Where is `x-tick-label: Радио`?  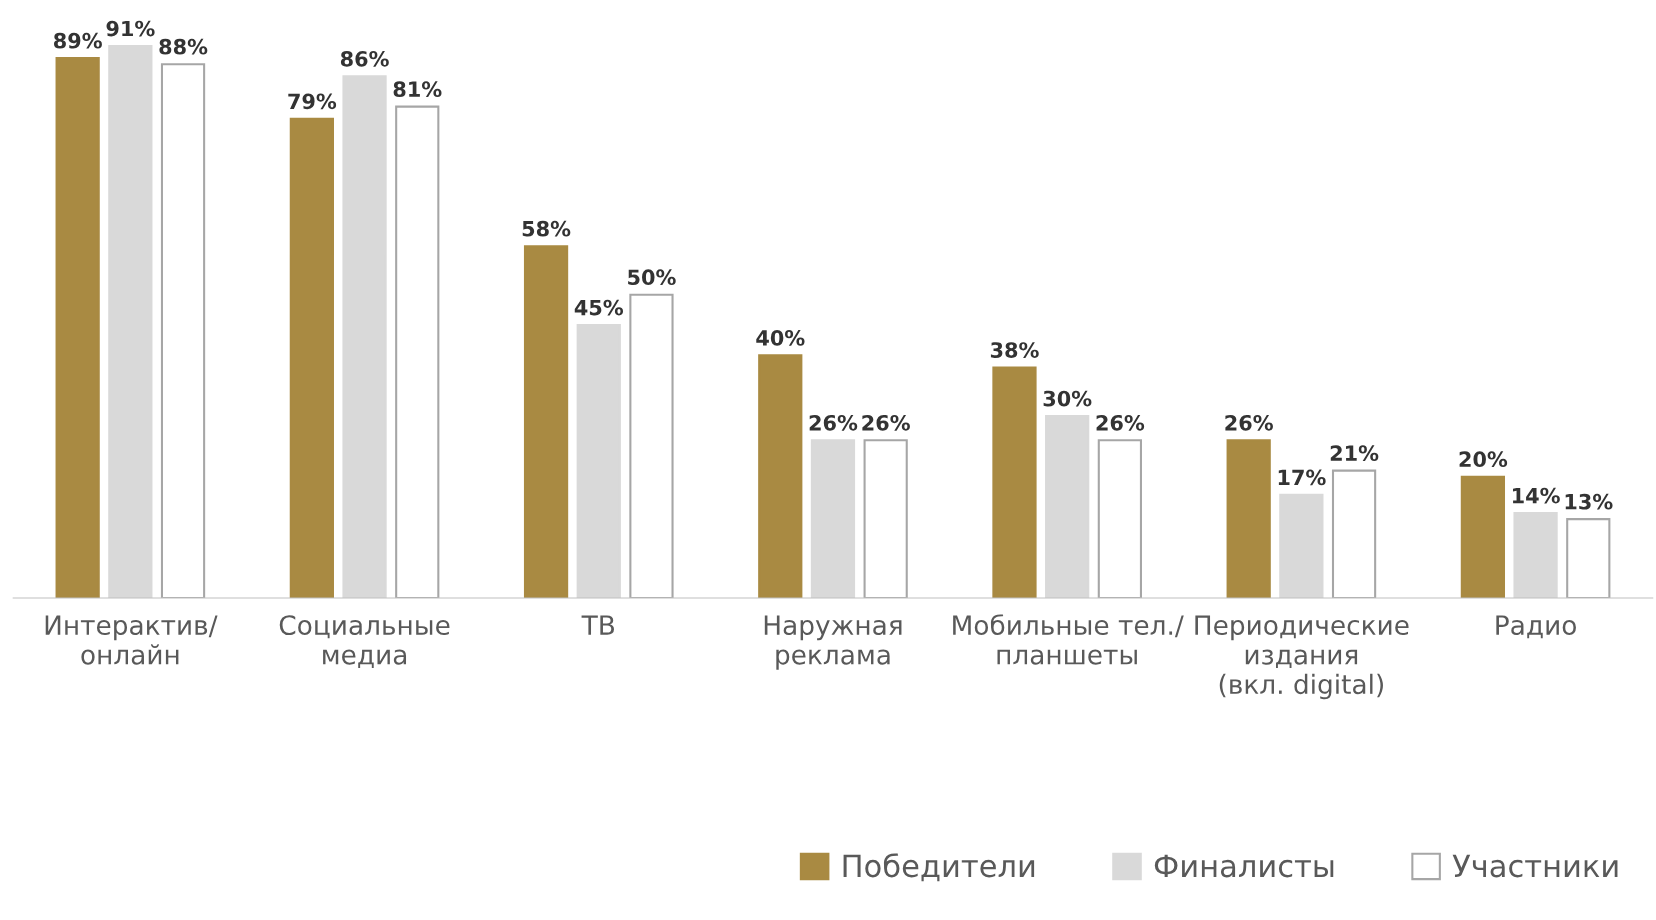
x-tick-label: Радио is located at coordinates (1536, 627).